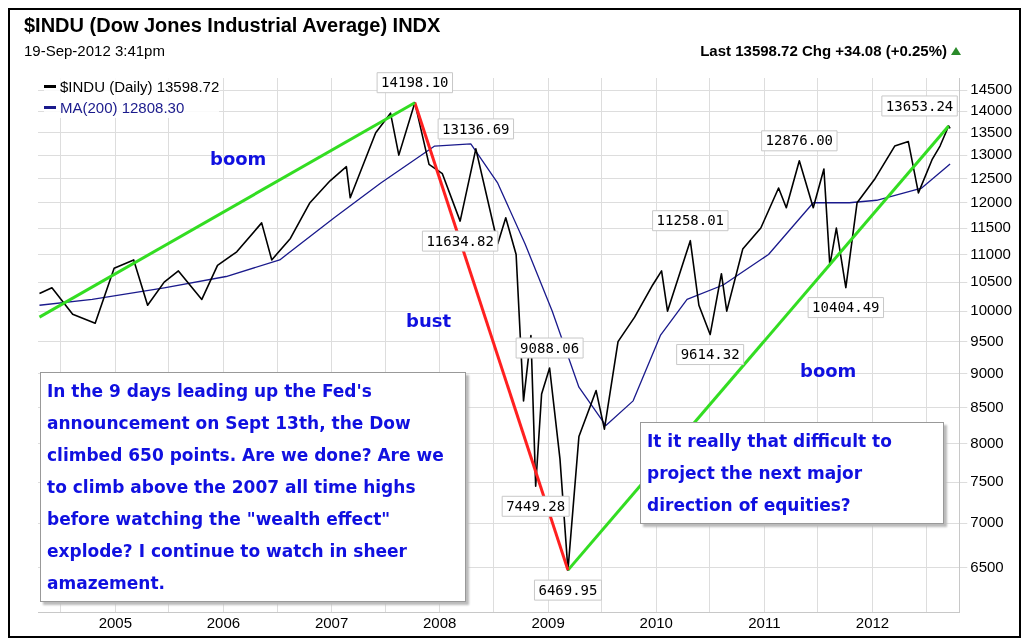 The image size is (1029, 639). What do you see at coordinates (991, 281) in the screenshot?
I see `y-tick-label: 10500` at bounding box center [991, 281].